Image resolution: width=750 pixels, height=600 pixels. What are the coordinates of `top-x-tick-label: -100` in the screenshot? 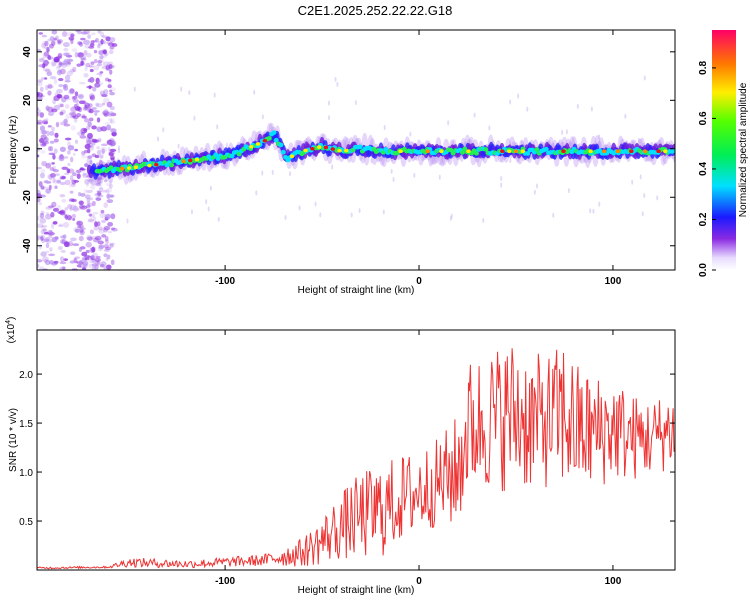 It's located at (225, 281).